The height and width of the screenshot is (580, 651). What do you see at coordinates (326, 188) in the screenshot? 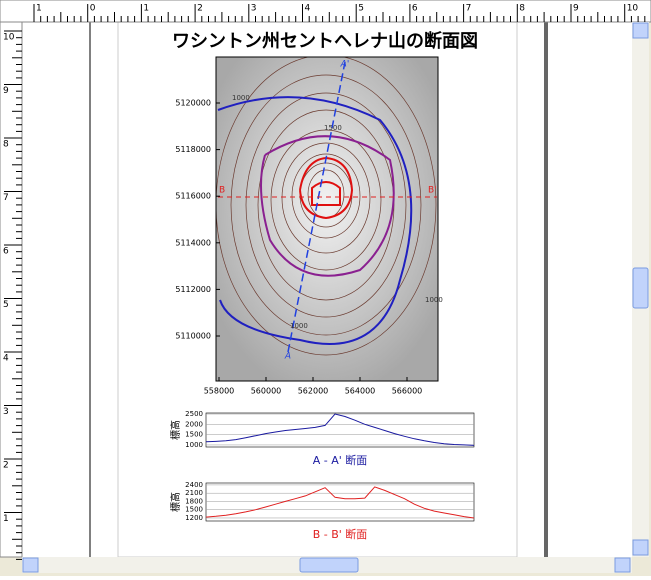
I see `crater-contour` at bounding box center [326, 188].